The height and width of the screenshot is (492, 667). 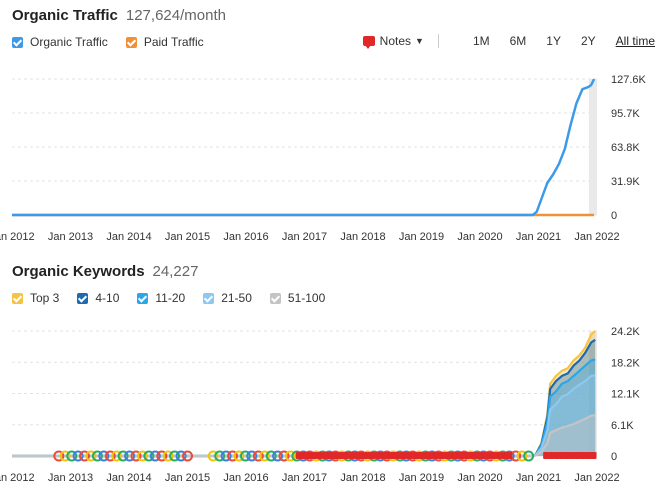 I want to click on y-tick-label: 95.7K, so click(x=625, y=114).